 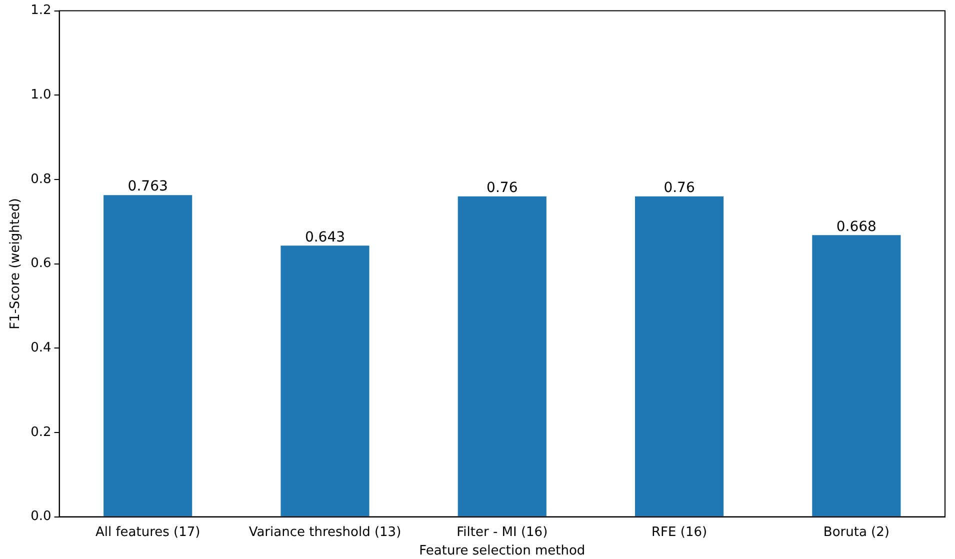 I want to click on x-tick-label: RFE (16), so click(x=680, y=532).